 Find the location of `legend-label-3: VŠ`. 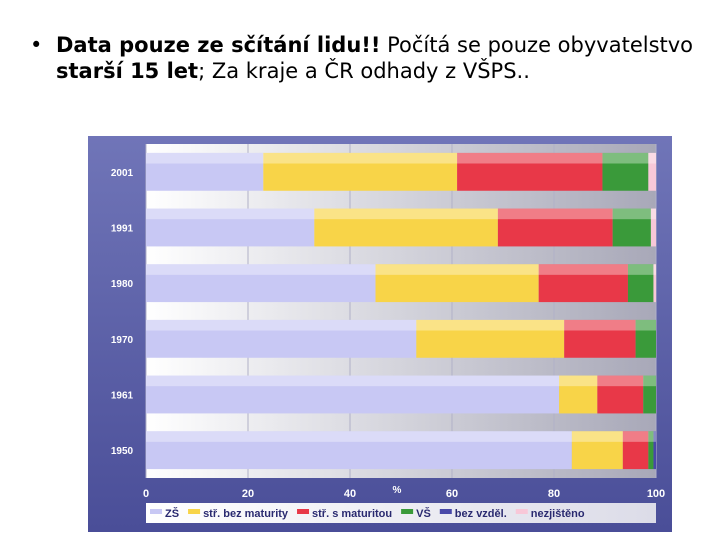

legend-label-3: VŠ is located at coordinates (423, 513).